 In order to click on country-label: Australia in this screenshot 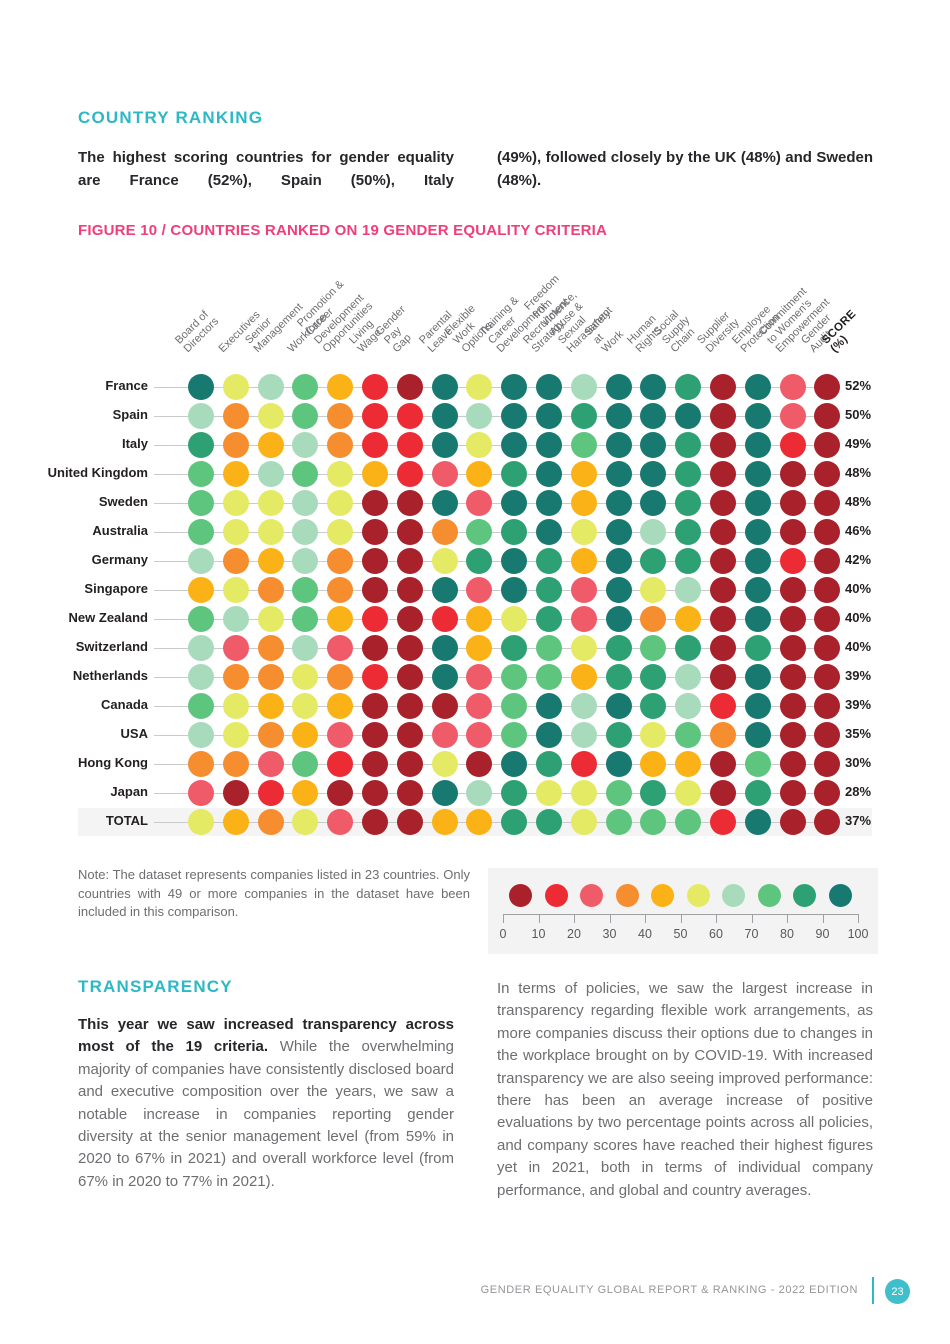, I will do `click(120, 530)`.